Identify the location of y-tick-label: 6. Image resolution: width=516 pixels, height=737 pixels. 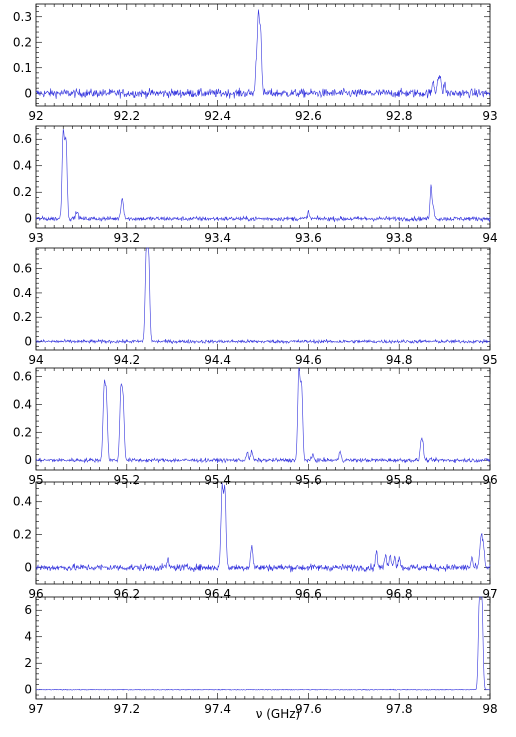
(28, 610).